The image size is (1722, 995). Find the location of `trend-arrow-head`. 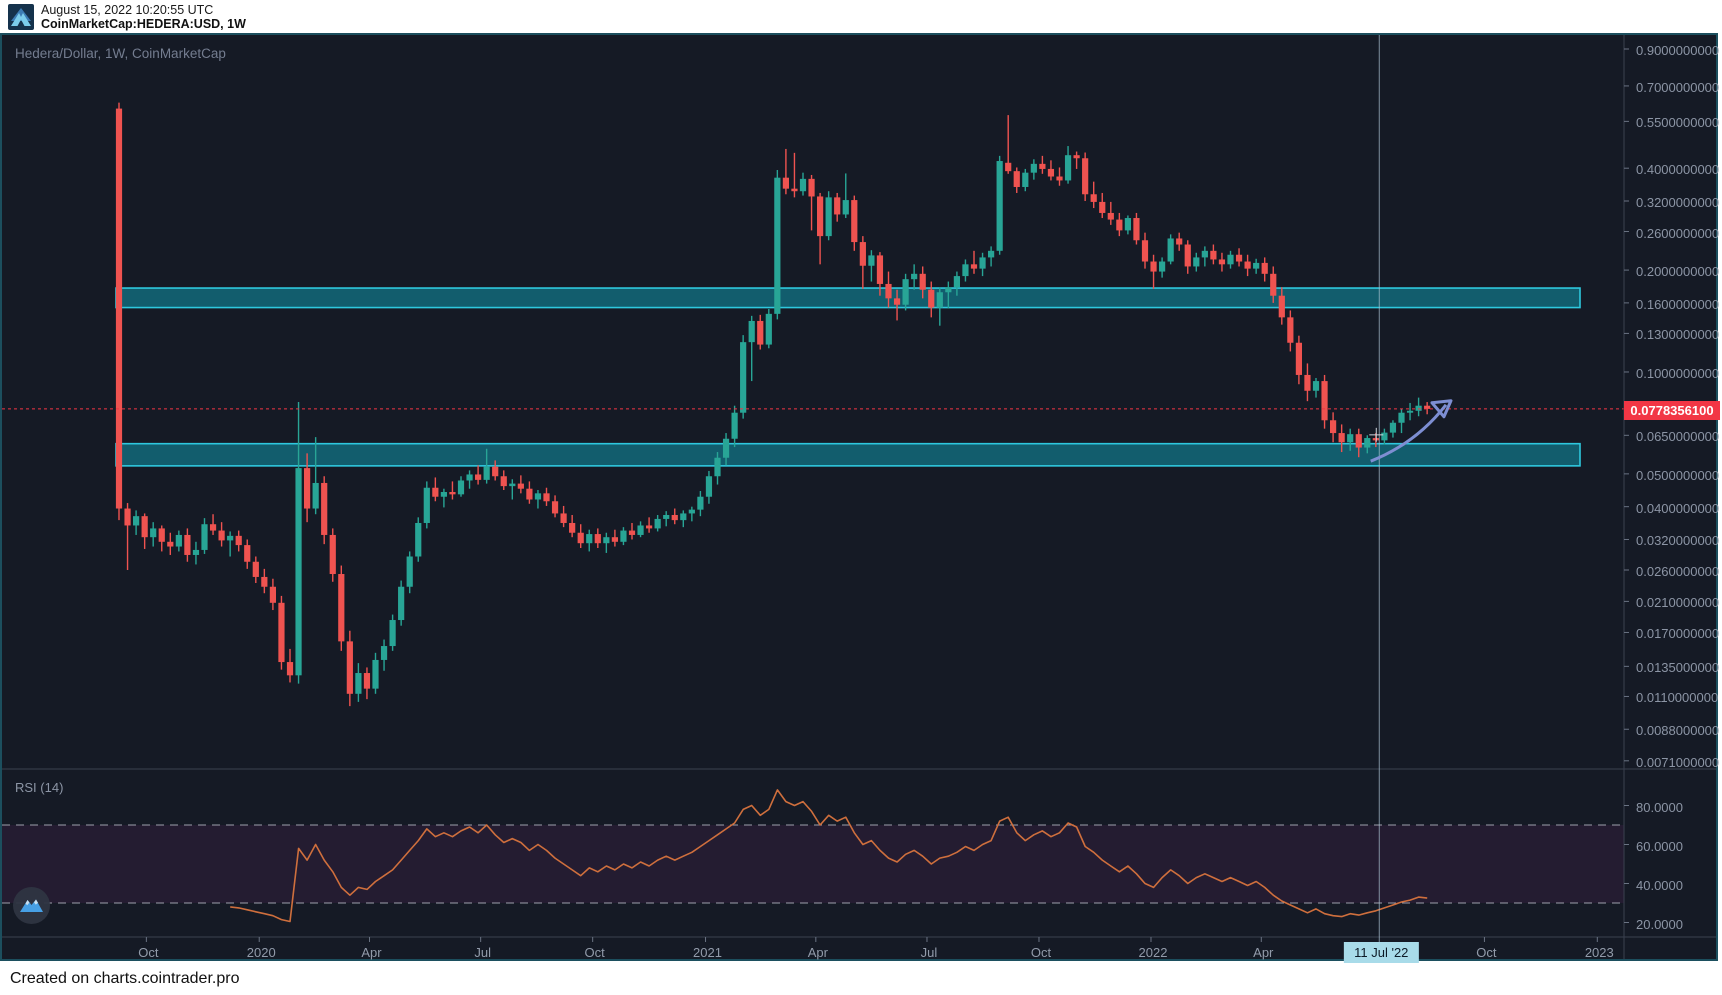

trend-arrow-head is located at coordinates (1441, 409).